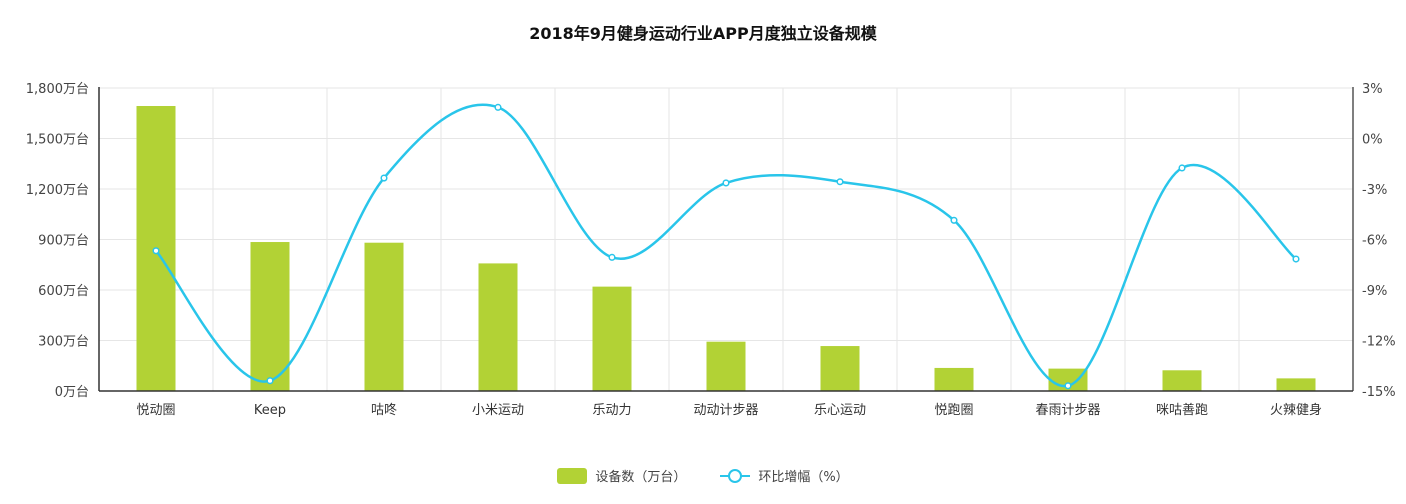 The width and height of the screenshot is (1406, 504). I want to click on x-tick-label: Keep, so click(270, 410).